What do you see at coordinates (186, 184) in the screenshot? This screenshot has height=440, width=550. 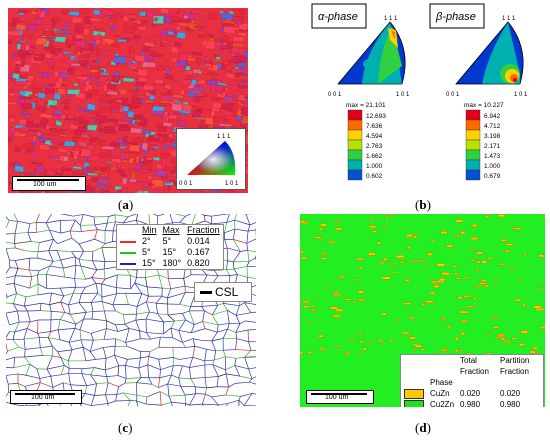 I see `ipf-key-bl: 0 0 1` at bounding box center [186, 184].